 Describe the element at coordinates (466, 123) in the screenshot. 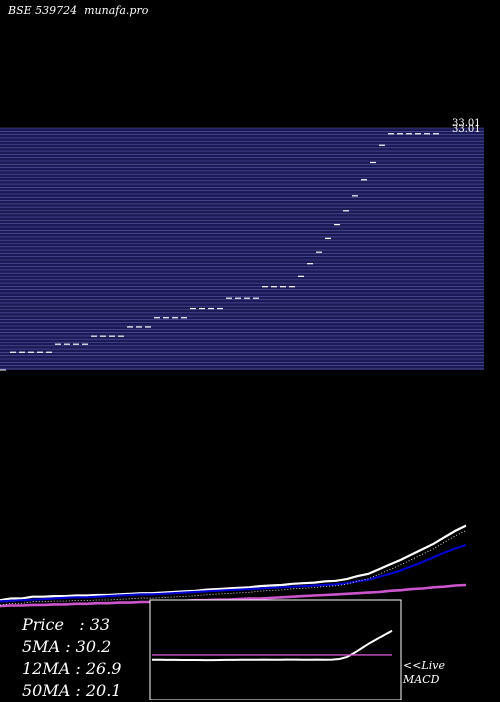

I see `price-axis-label-0: 33.01` at that location.